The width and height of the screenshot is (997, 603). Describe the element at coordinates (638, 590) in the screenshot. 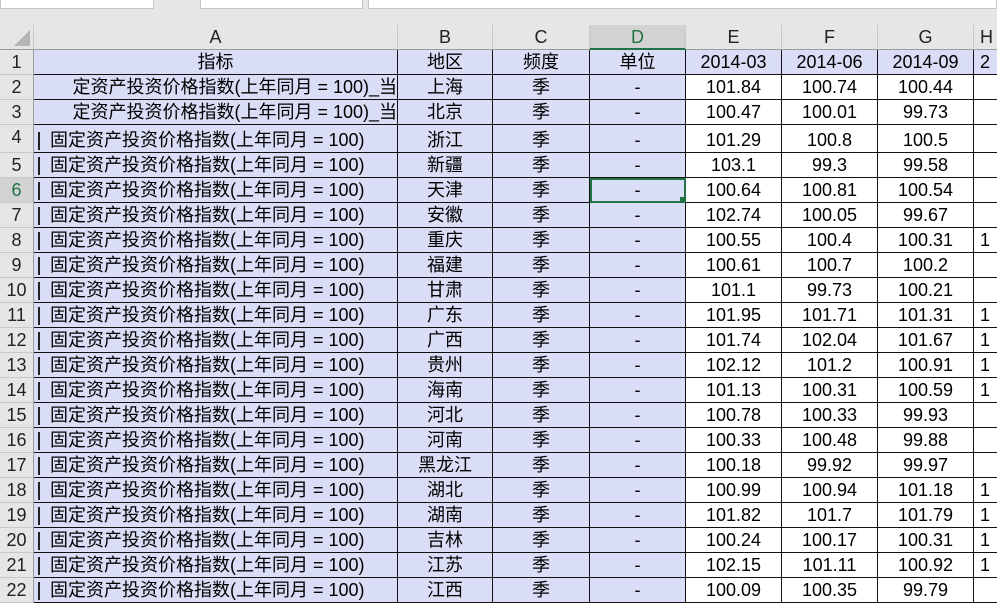

I see `cell-D22: -` at that location.